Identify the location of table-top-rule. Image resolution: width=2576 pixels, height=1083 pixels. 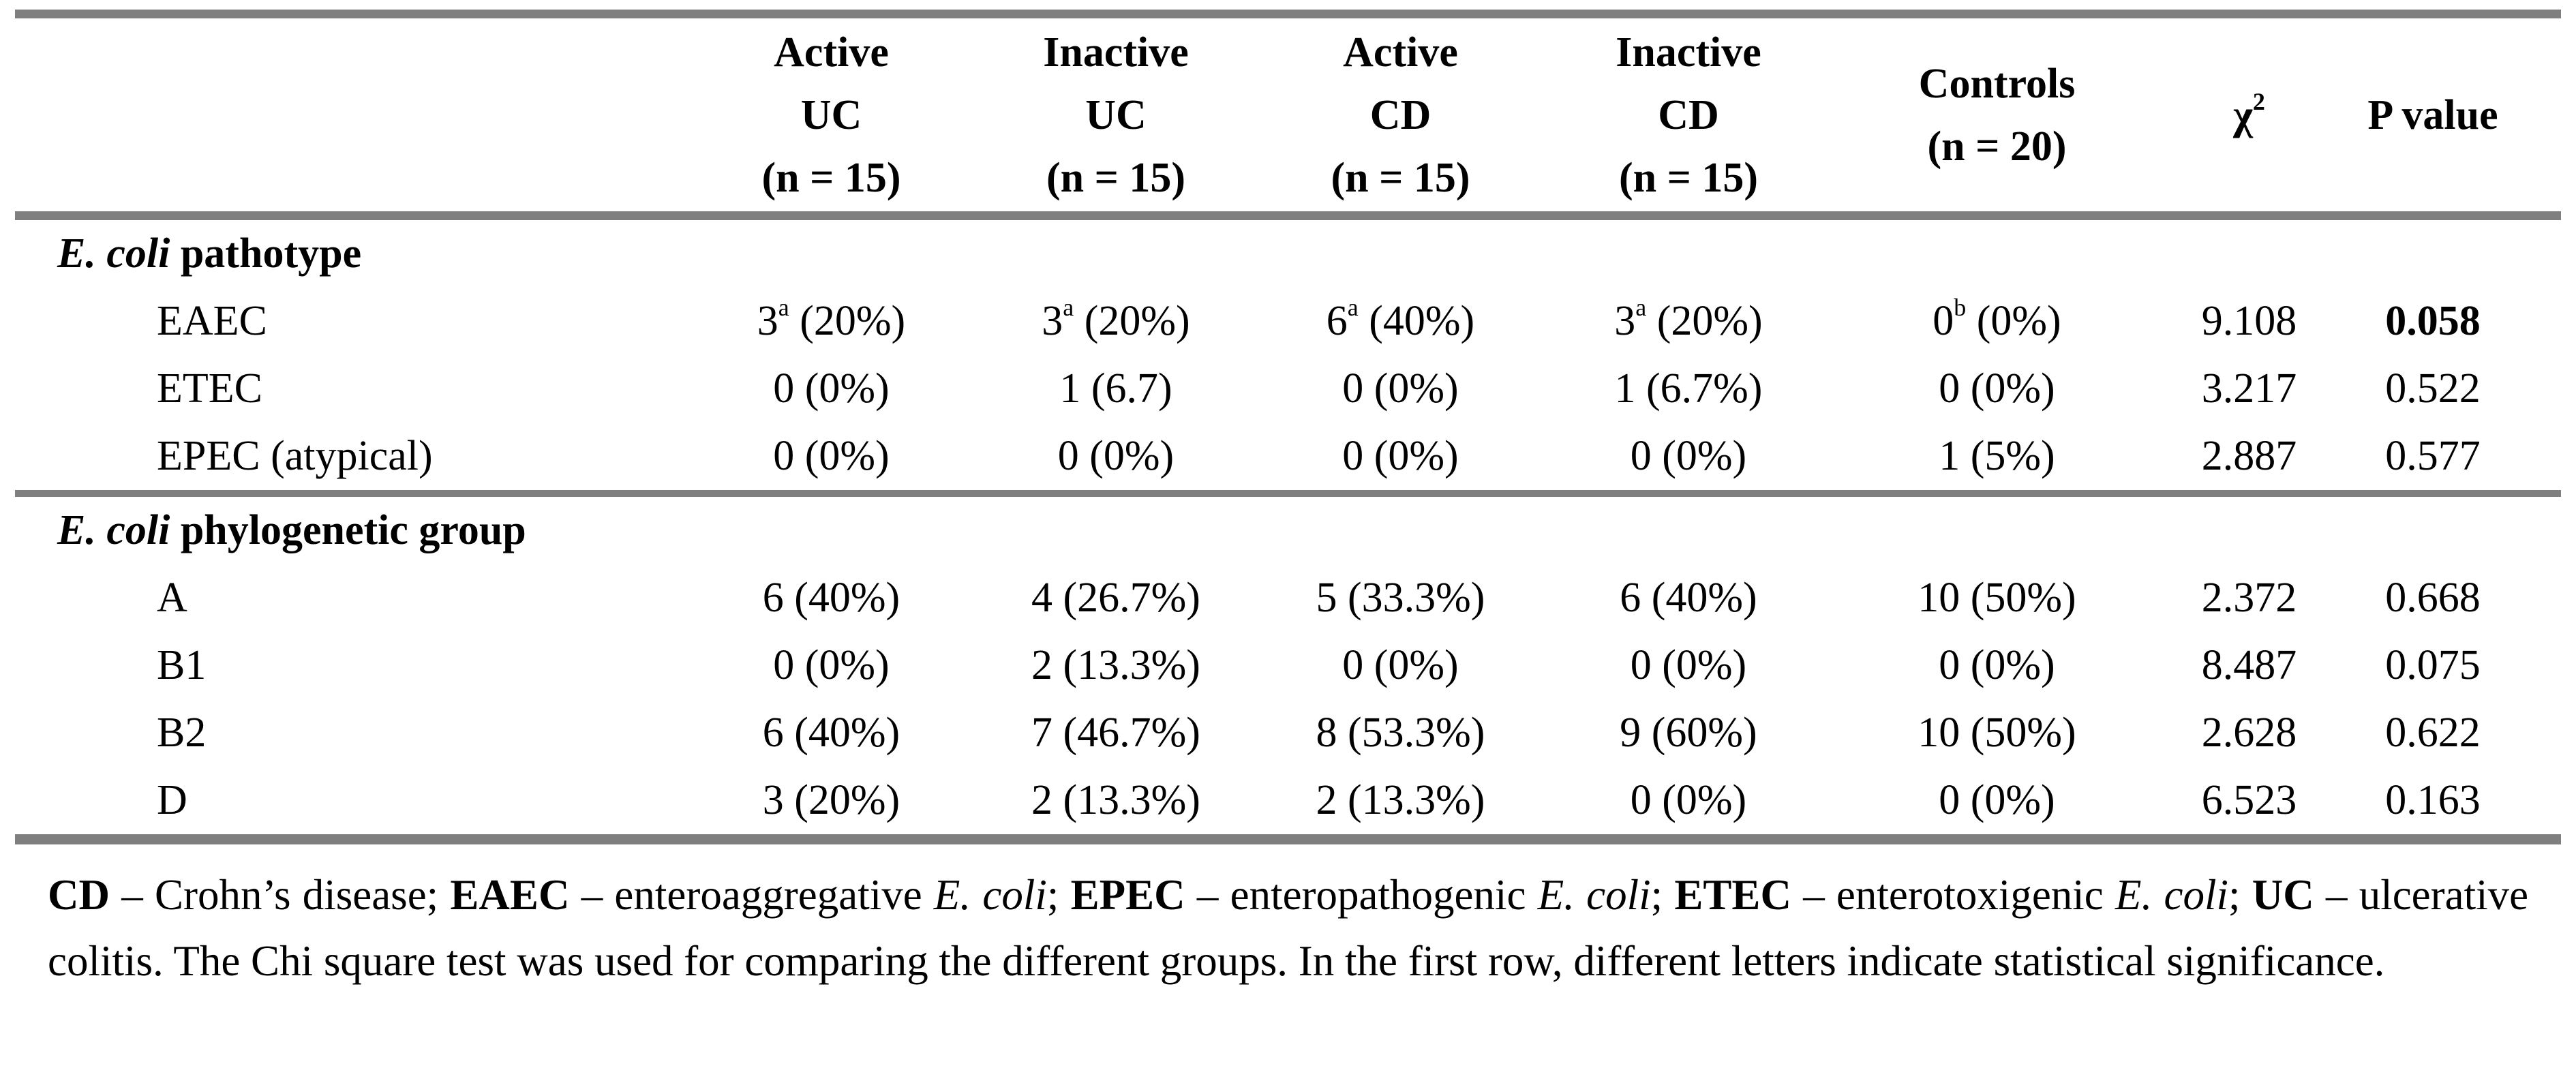
(1288, 14).